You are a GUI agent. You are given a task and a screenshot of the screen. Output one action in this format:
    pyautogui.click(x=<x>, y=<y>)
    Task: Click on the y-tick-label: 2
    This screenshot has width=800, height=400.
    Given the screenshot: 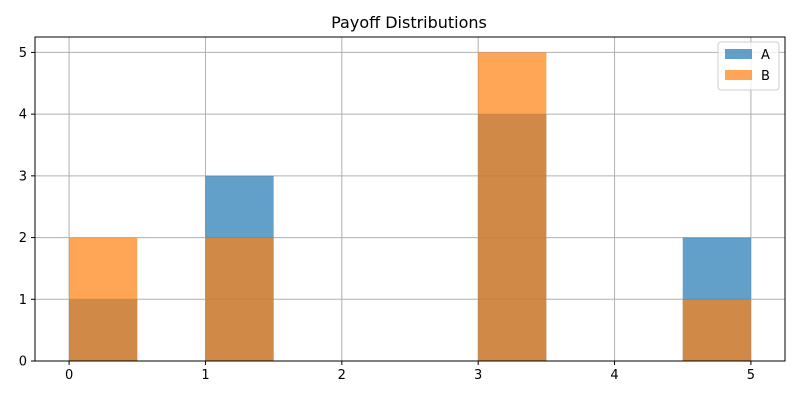 What is the action you would take?
    pyautogui.click(x=23, y=238)
    